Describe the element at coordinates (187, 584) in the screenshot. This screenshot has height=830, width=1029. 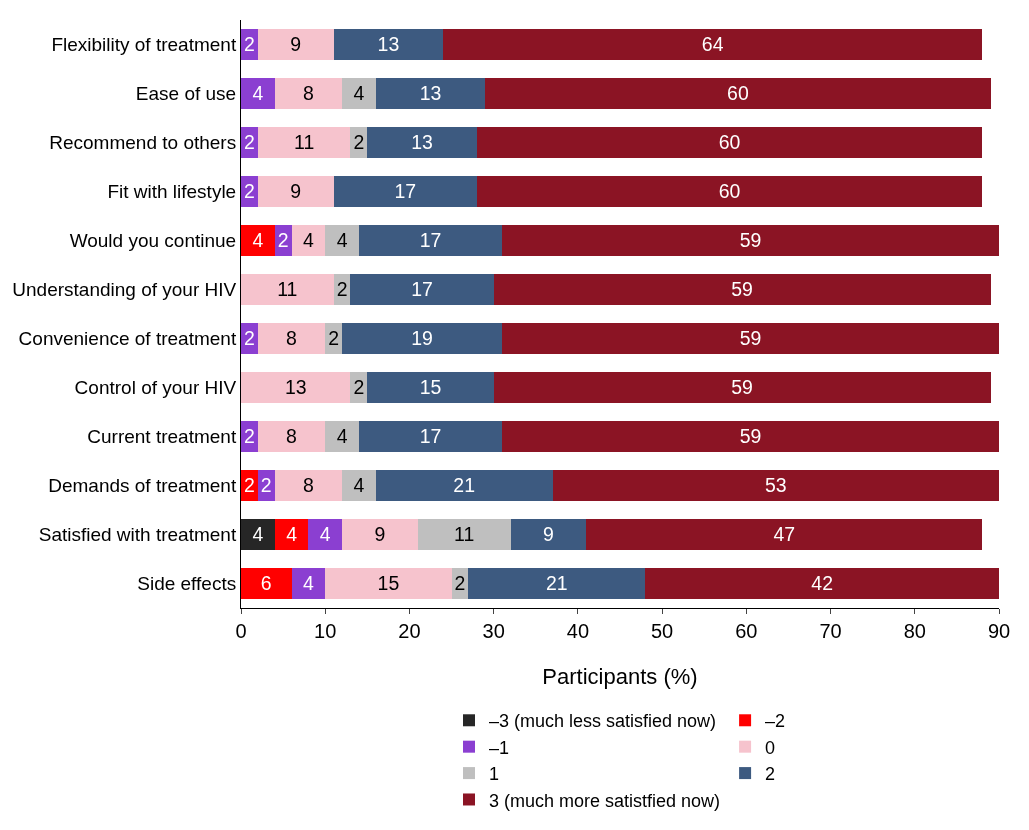
I see `y-tick-label: Side effects` at that location.